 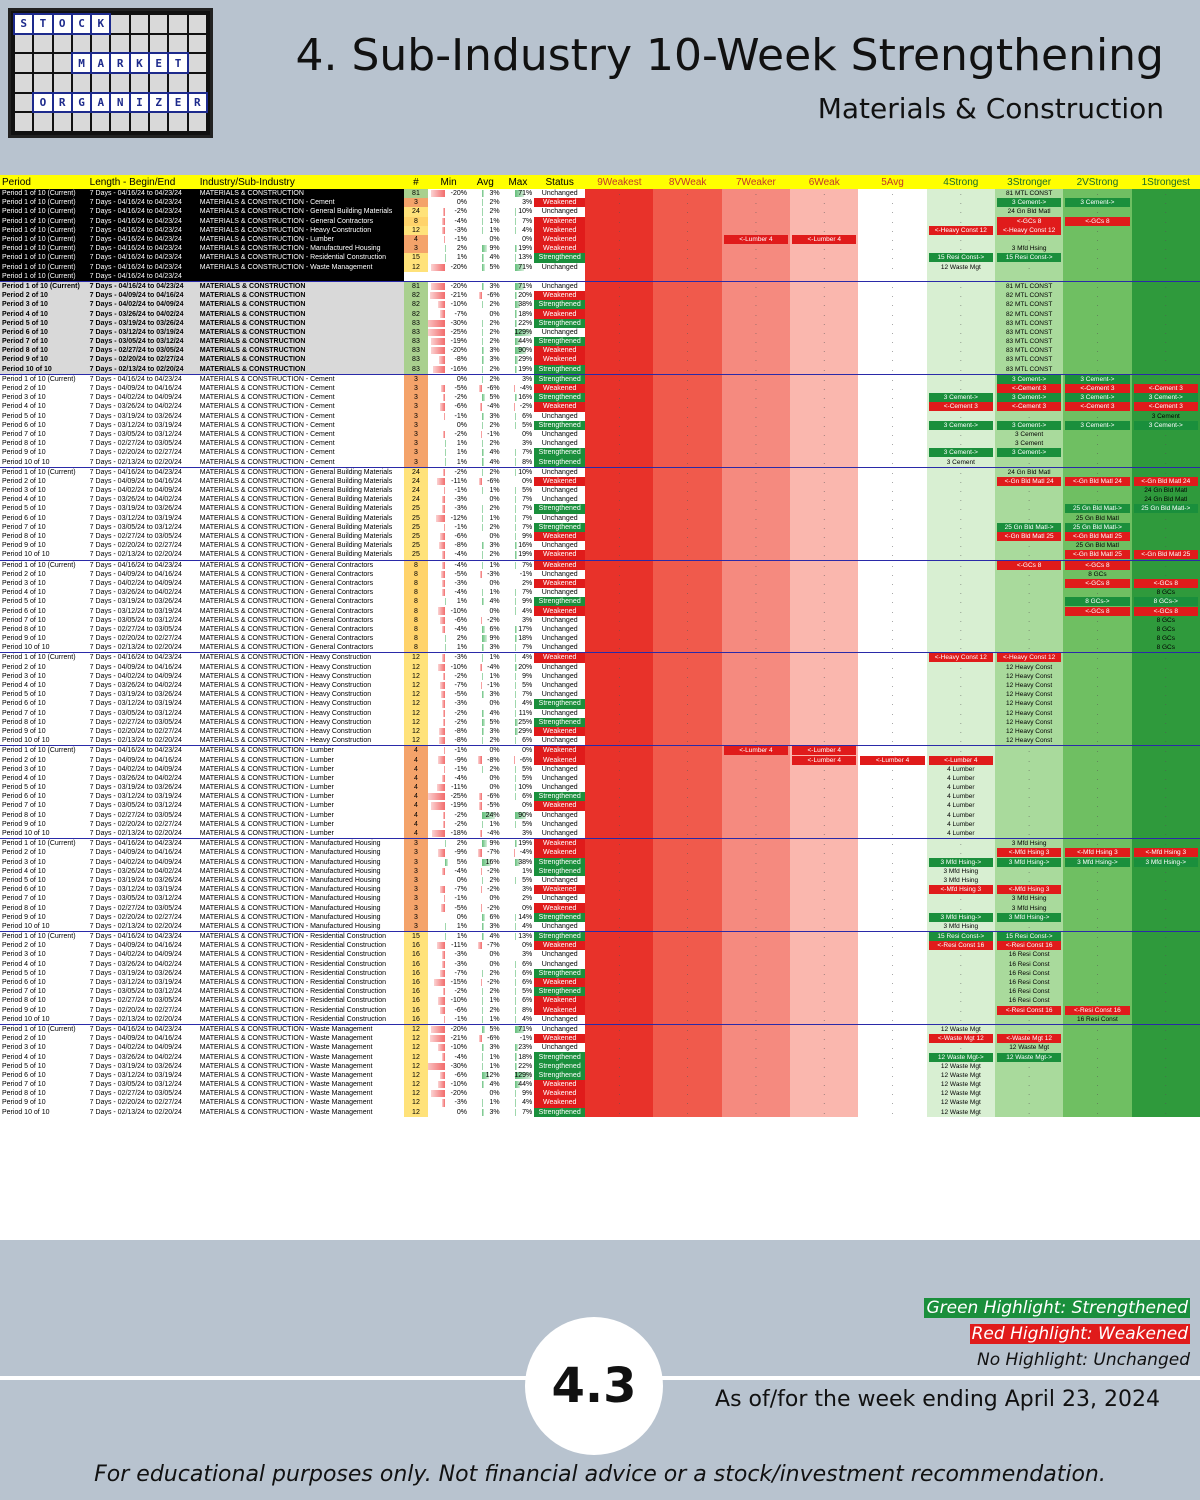 I want to click on min-cell: -25%, so click(x=448, y=332).